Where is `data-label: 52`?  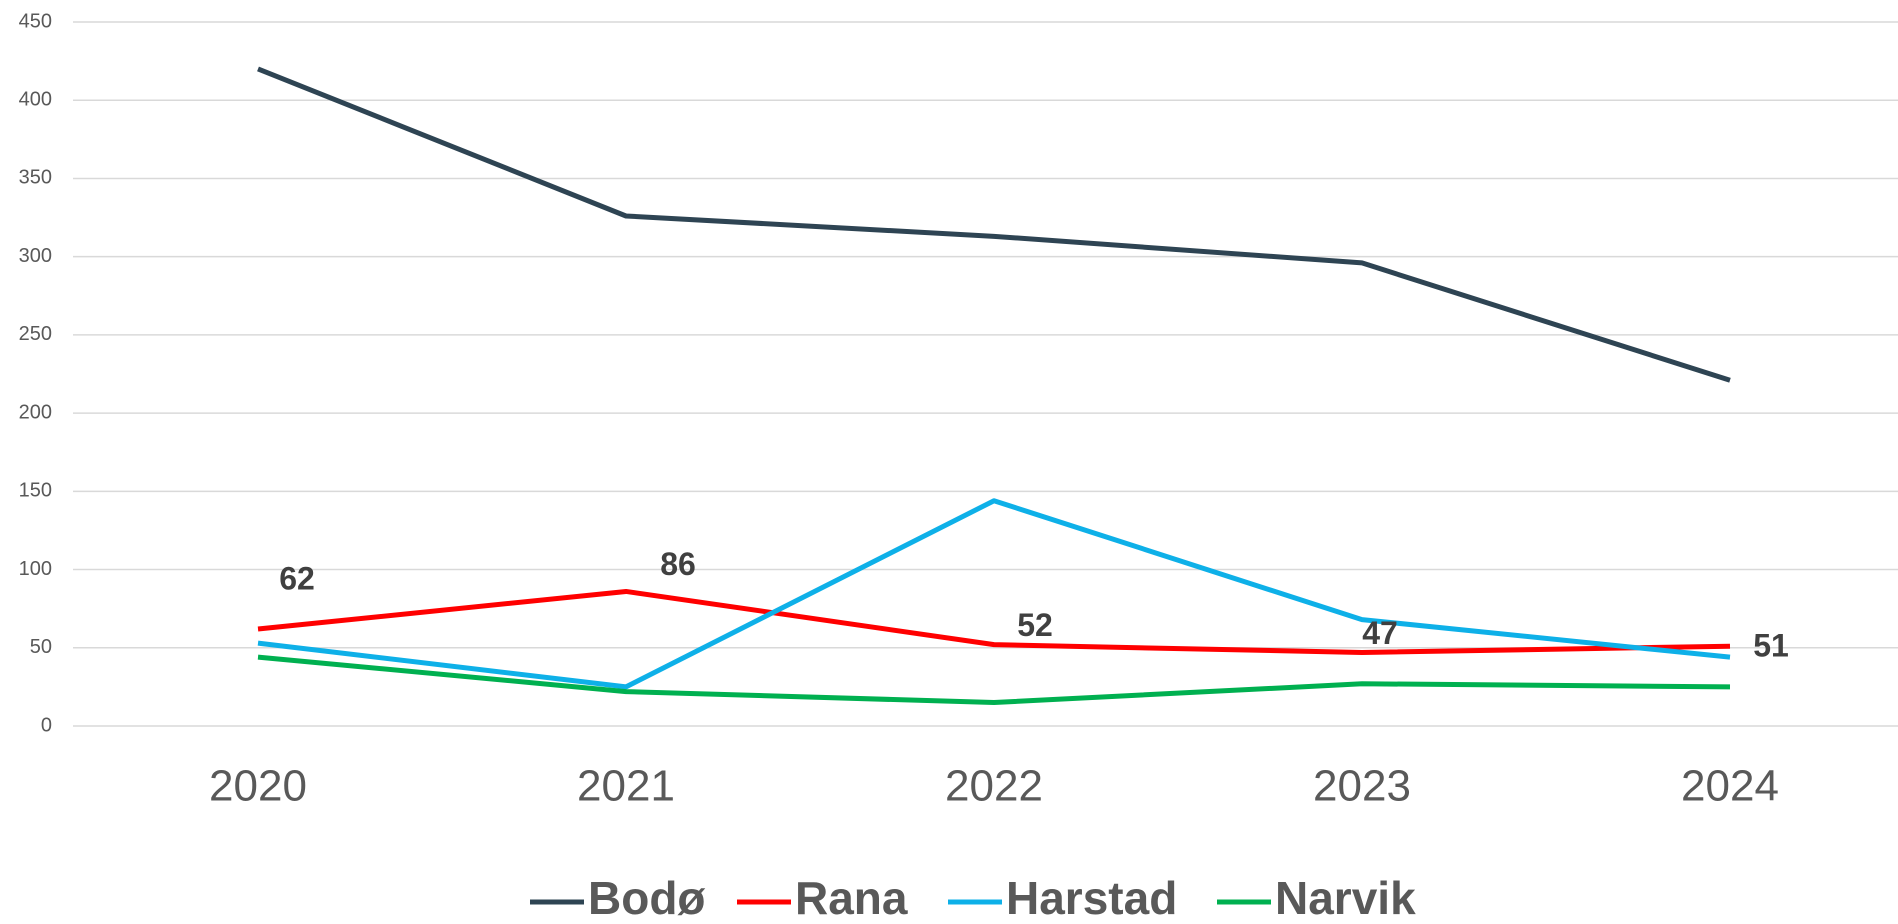
data-label: 52 is located at coordinates (1035, 625).